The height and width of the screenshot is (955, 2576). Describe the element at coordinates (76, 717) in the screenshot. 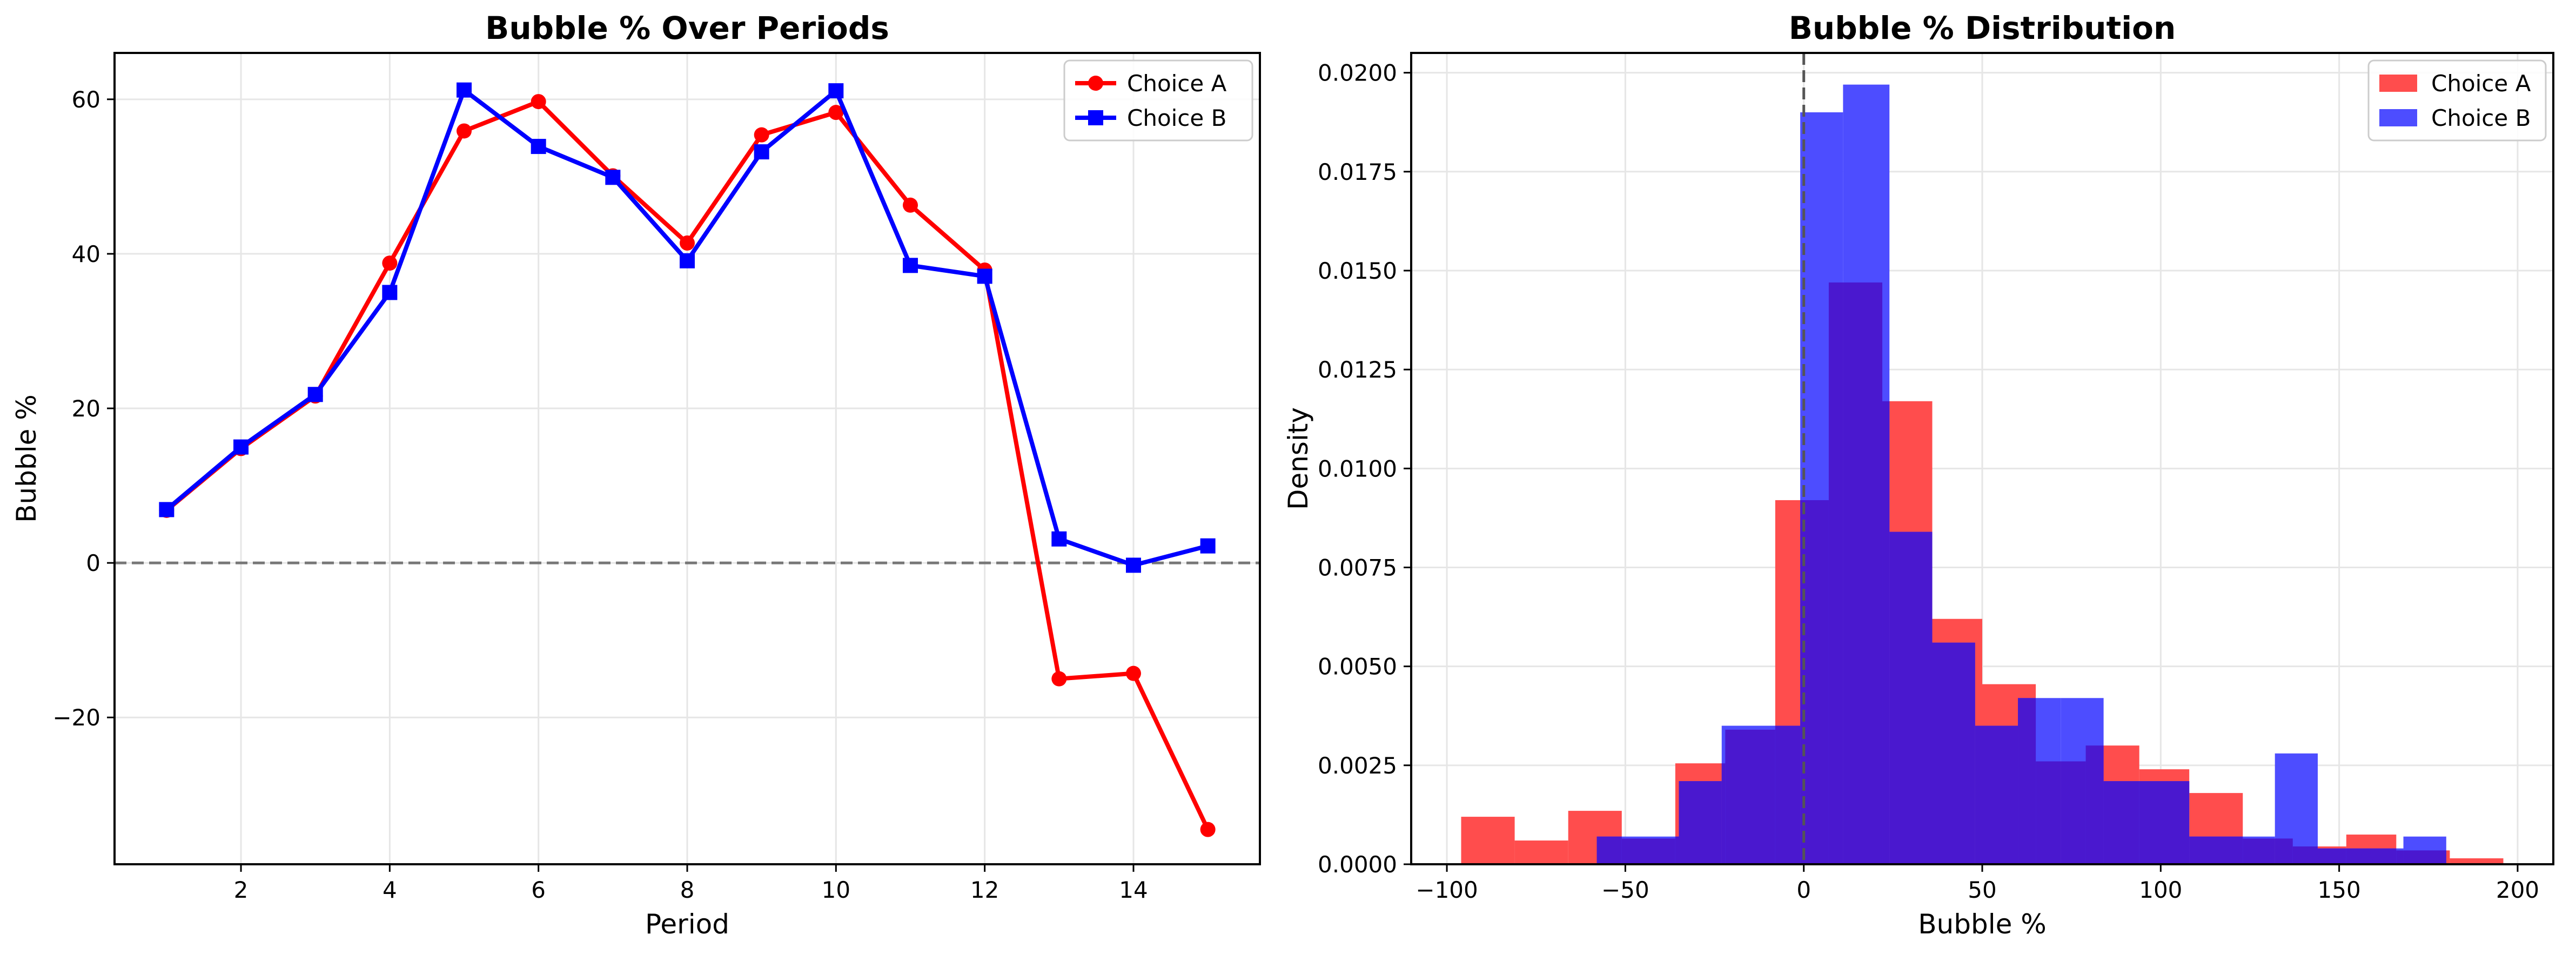

I see `y-tick-label: −20` at that location.